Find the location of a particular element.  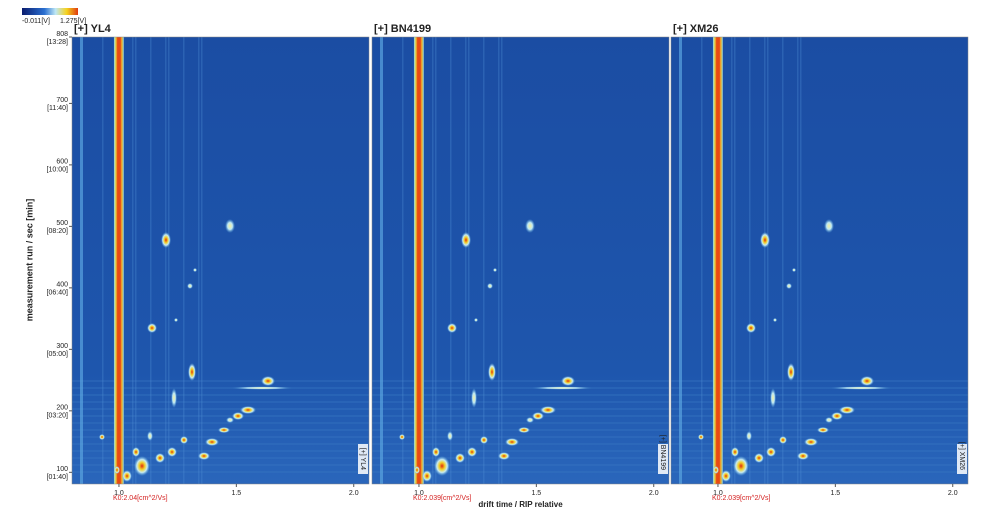

y-tick-time: [10:00] is located at coordinates (57, 170).